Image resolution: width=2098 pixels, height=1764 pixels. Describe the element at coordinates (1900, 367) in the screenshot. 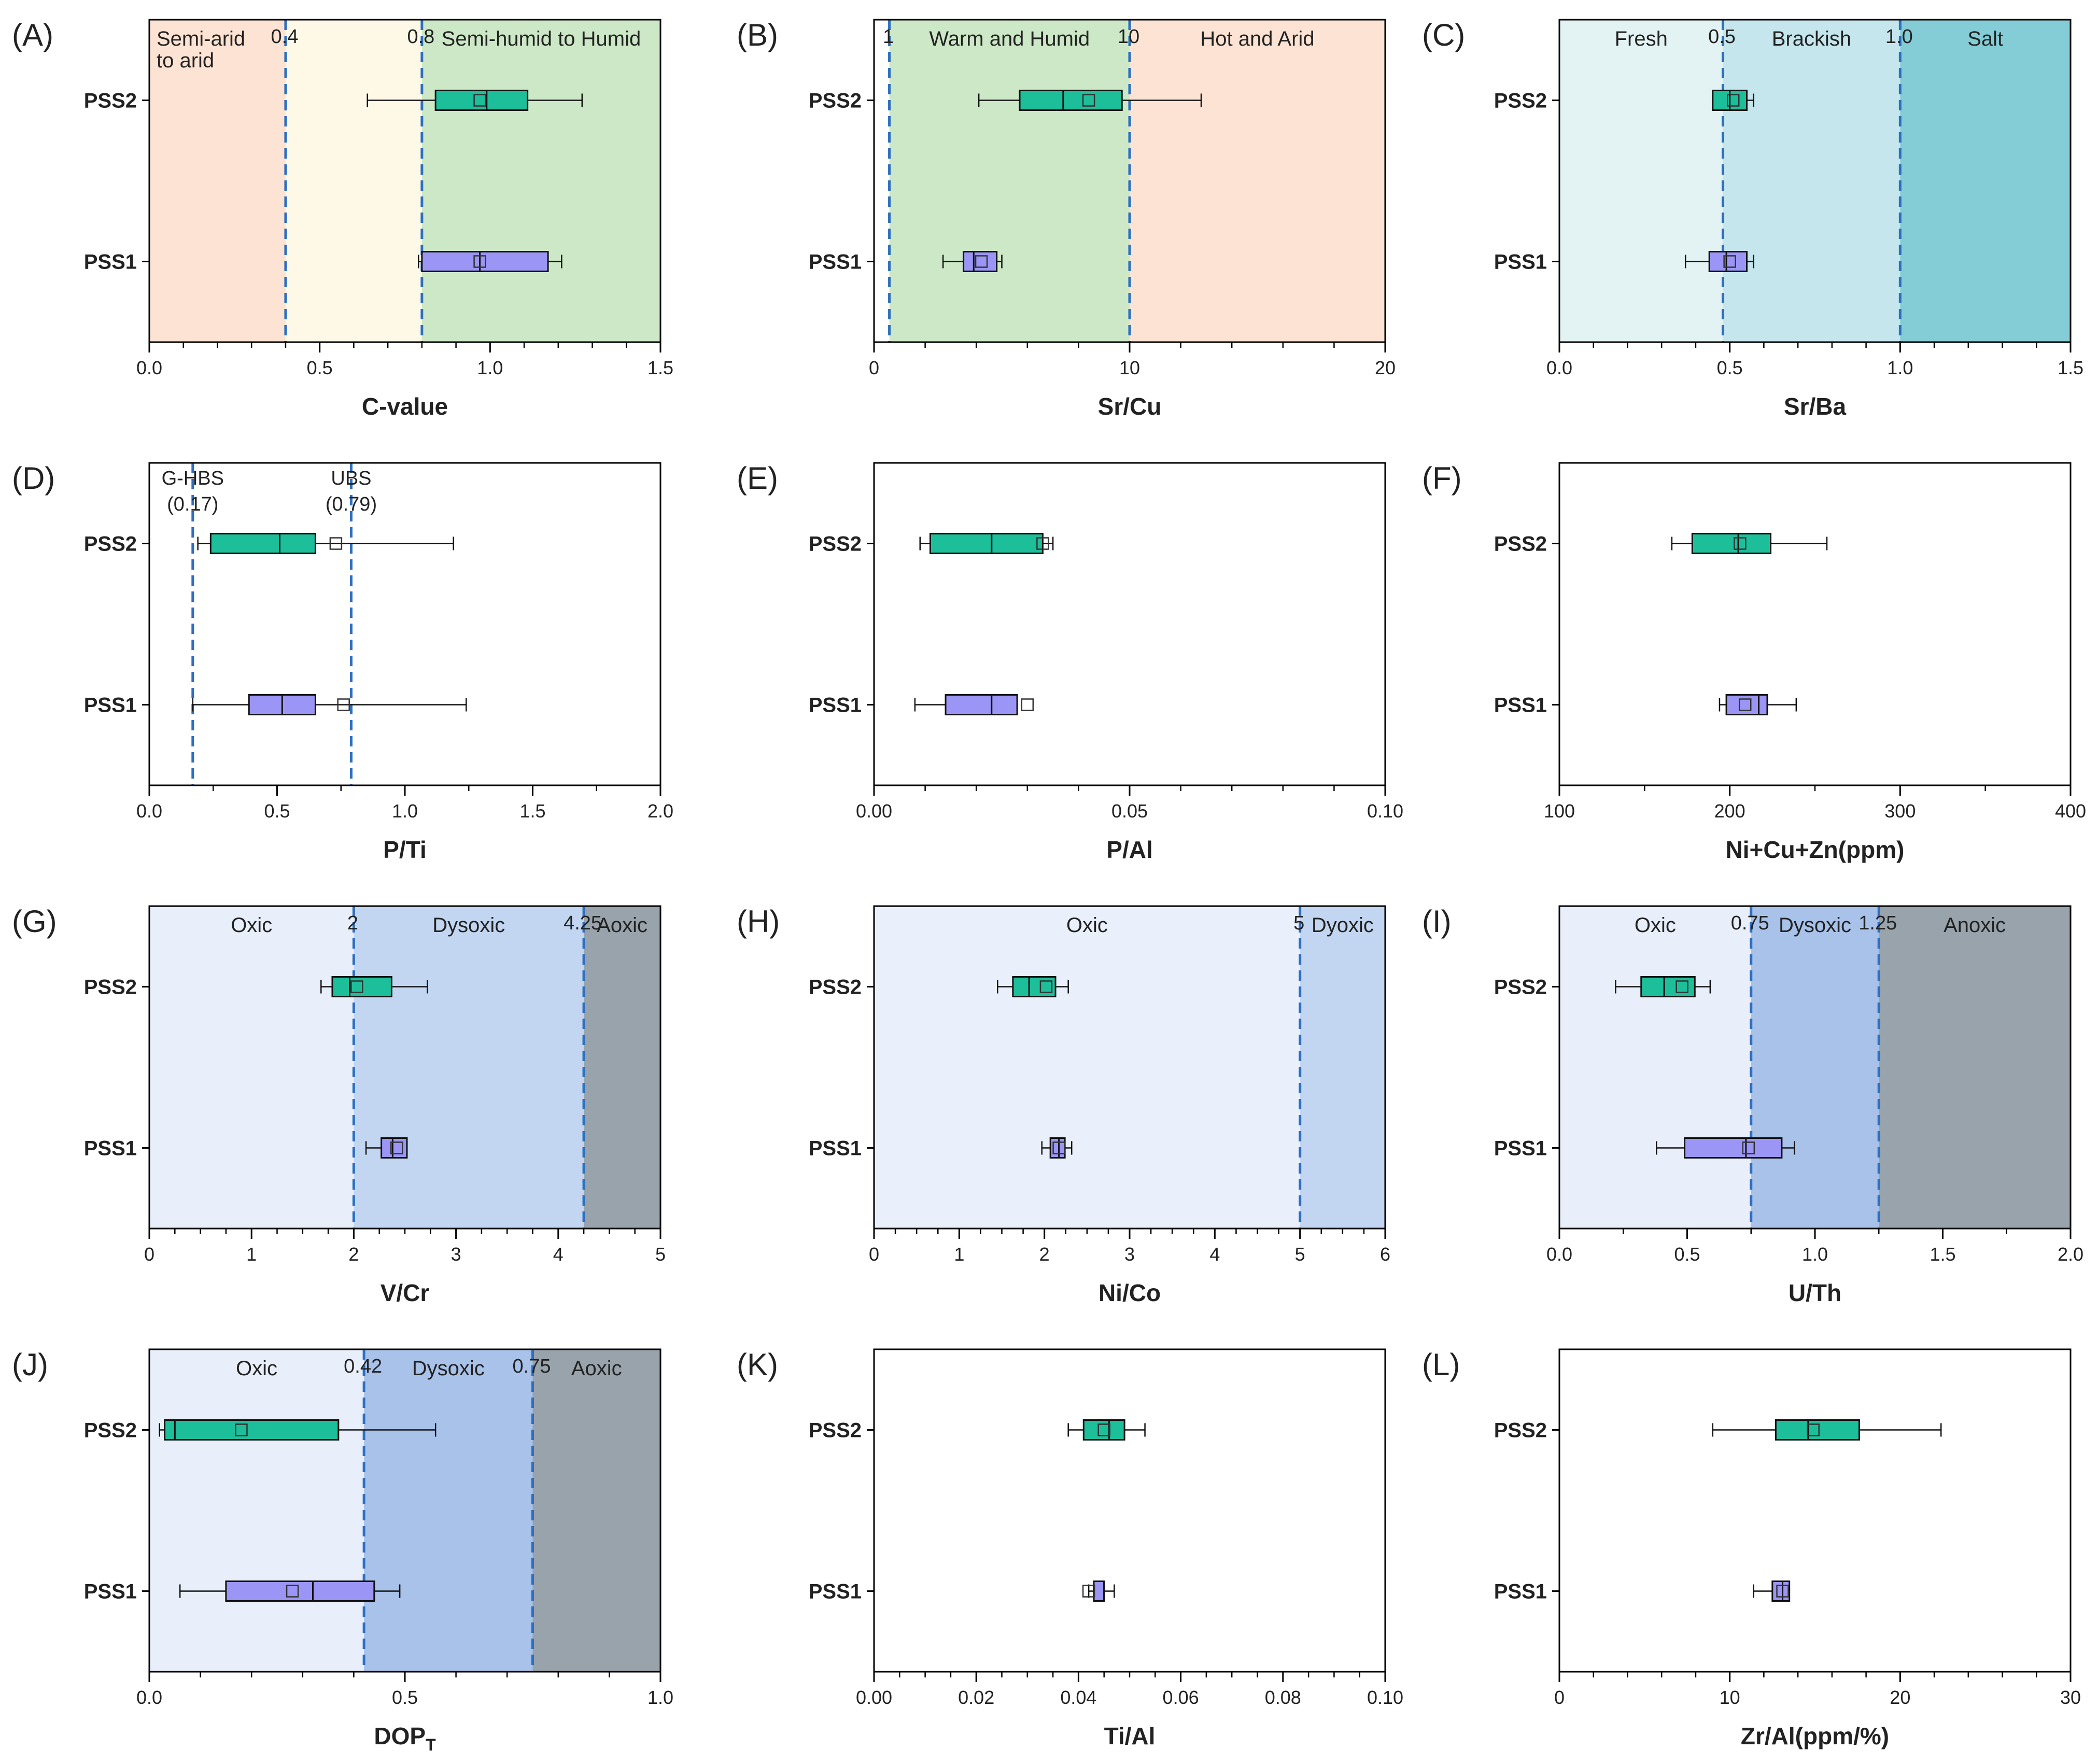

I see `tick-label: 1.0` at that location.